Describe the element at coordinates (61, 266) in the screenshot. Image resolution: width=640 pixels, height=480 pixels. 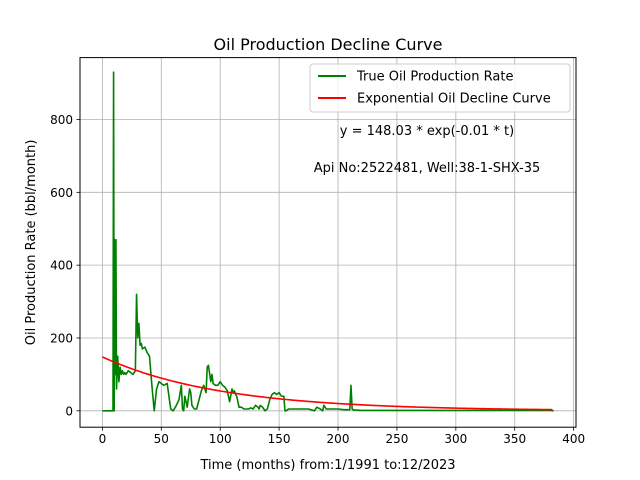
I see `y-tick-label: 400` at that location.